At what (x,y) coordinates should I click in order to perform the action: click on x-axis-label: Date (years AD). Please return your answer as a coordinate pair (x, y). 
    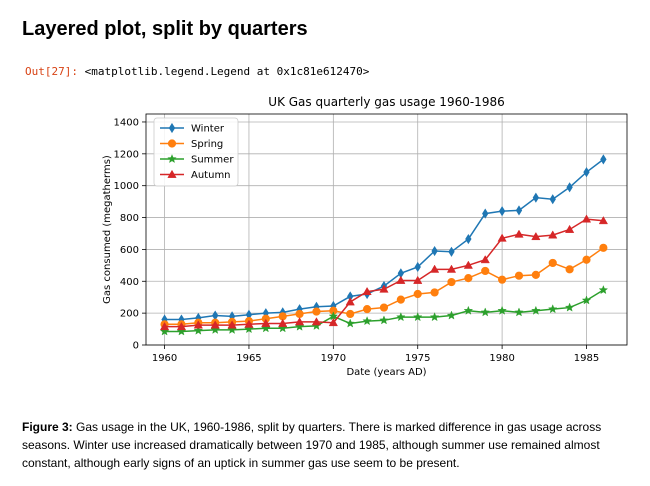
    Looking at the image, I should click on (386, 372).